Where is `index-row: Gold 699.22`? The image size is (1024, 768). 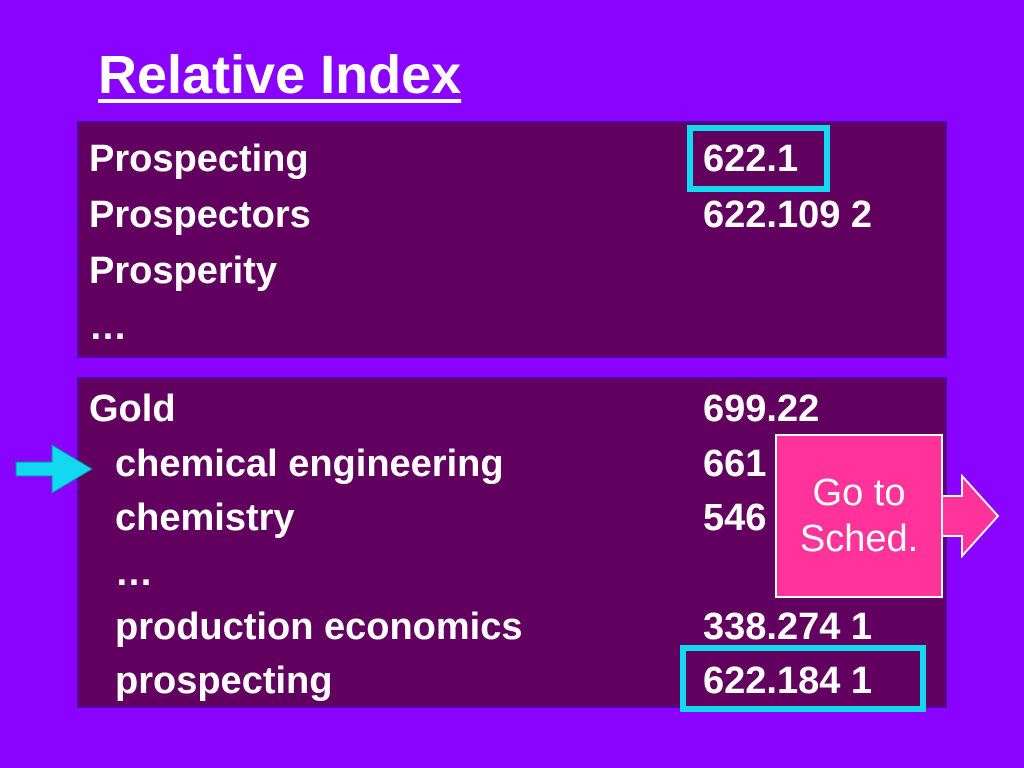 index-row: Gold 699.22 is located at coordinates (512, 409).